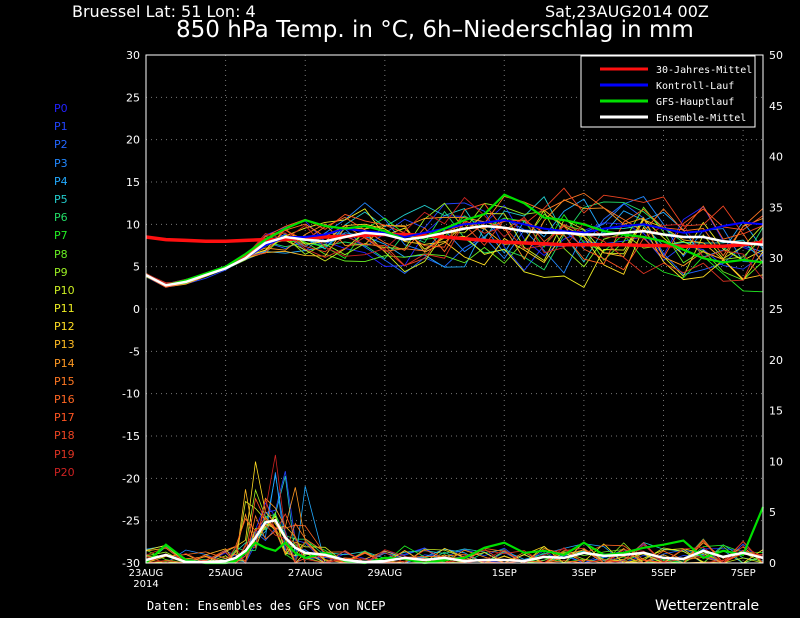  I want to click on gfs-main-run-line, so click(454, 240).